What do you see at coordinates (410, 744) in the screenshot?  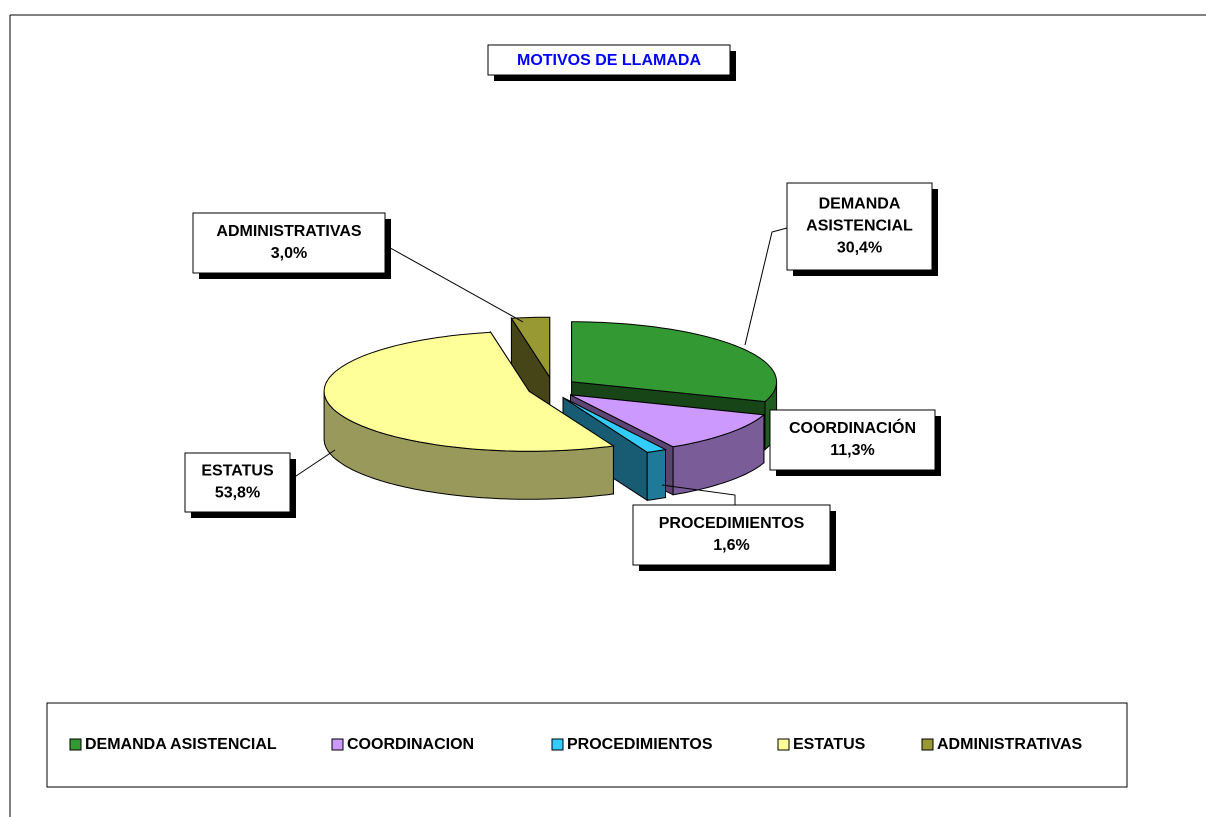 I see `legend-label: COORDINACION` at bounding box center [410, 744].